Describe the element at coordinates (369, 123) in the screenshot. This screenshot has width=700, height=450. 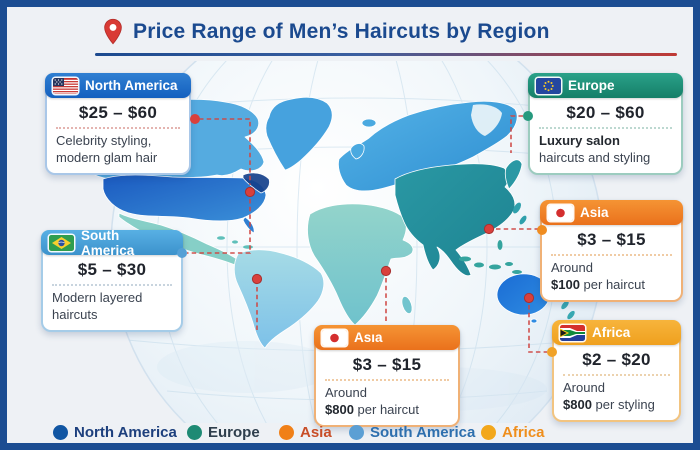
I see `region-iceland` at that location.